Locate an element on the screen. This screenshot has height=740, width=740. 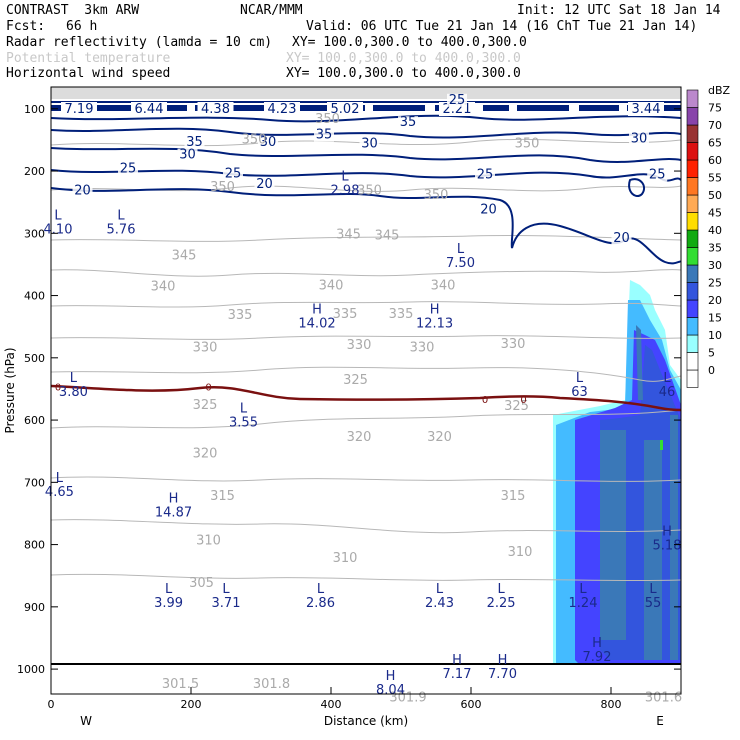
extremum-value: 1.24 is located at coordinates (583, 603).